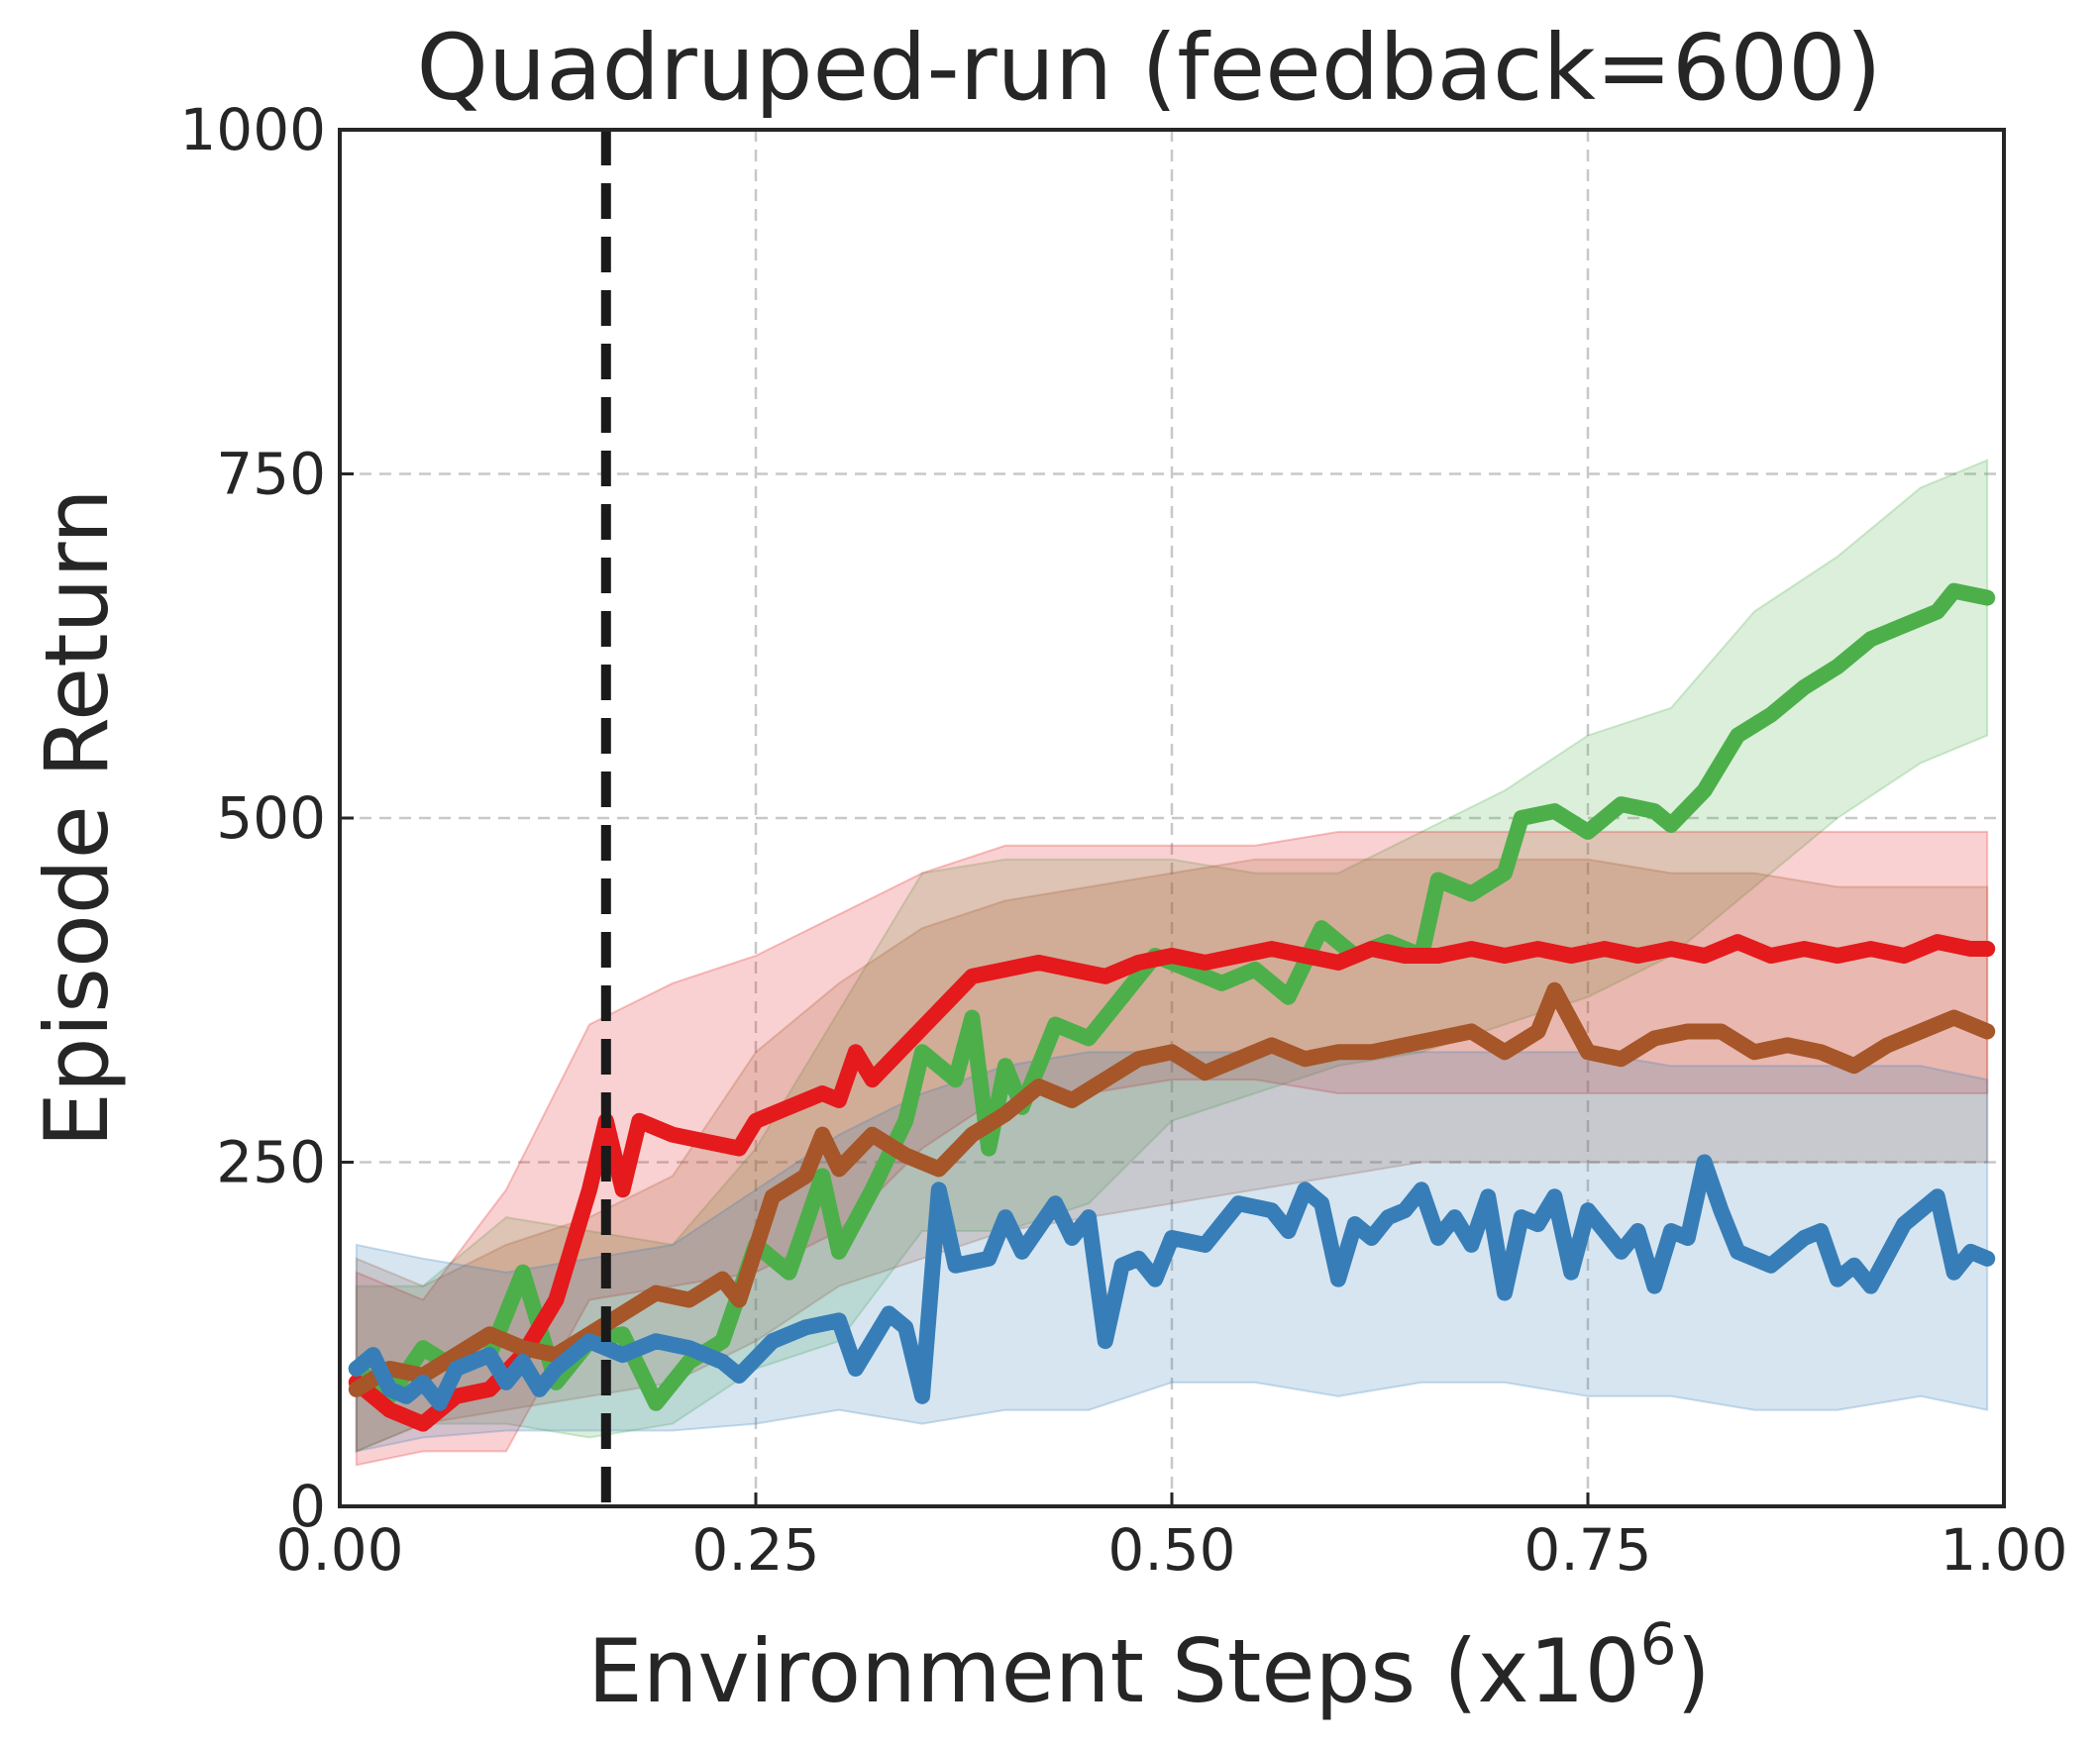 The image size is (2100, 1749). I want to click on x-axis-label-end: ), so click(1694, 1671).